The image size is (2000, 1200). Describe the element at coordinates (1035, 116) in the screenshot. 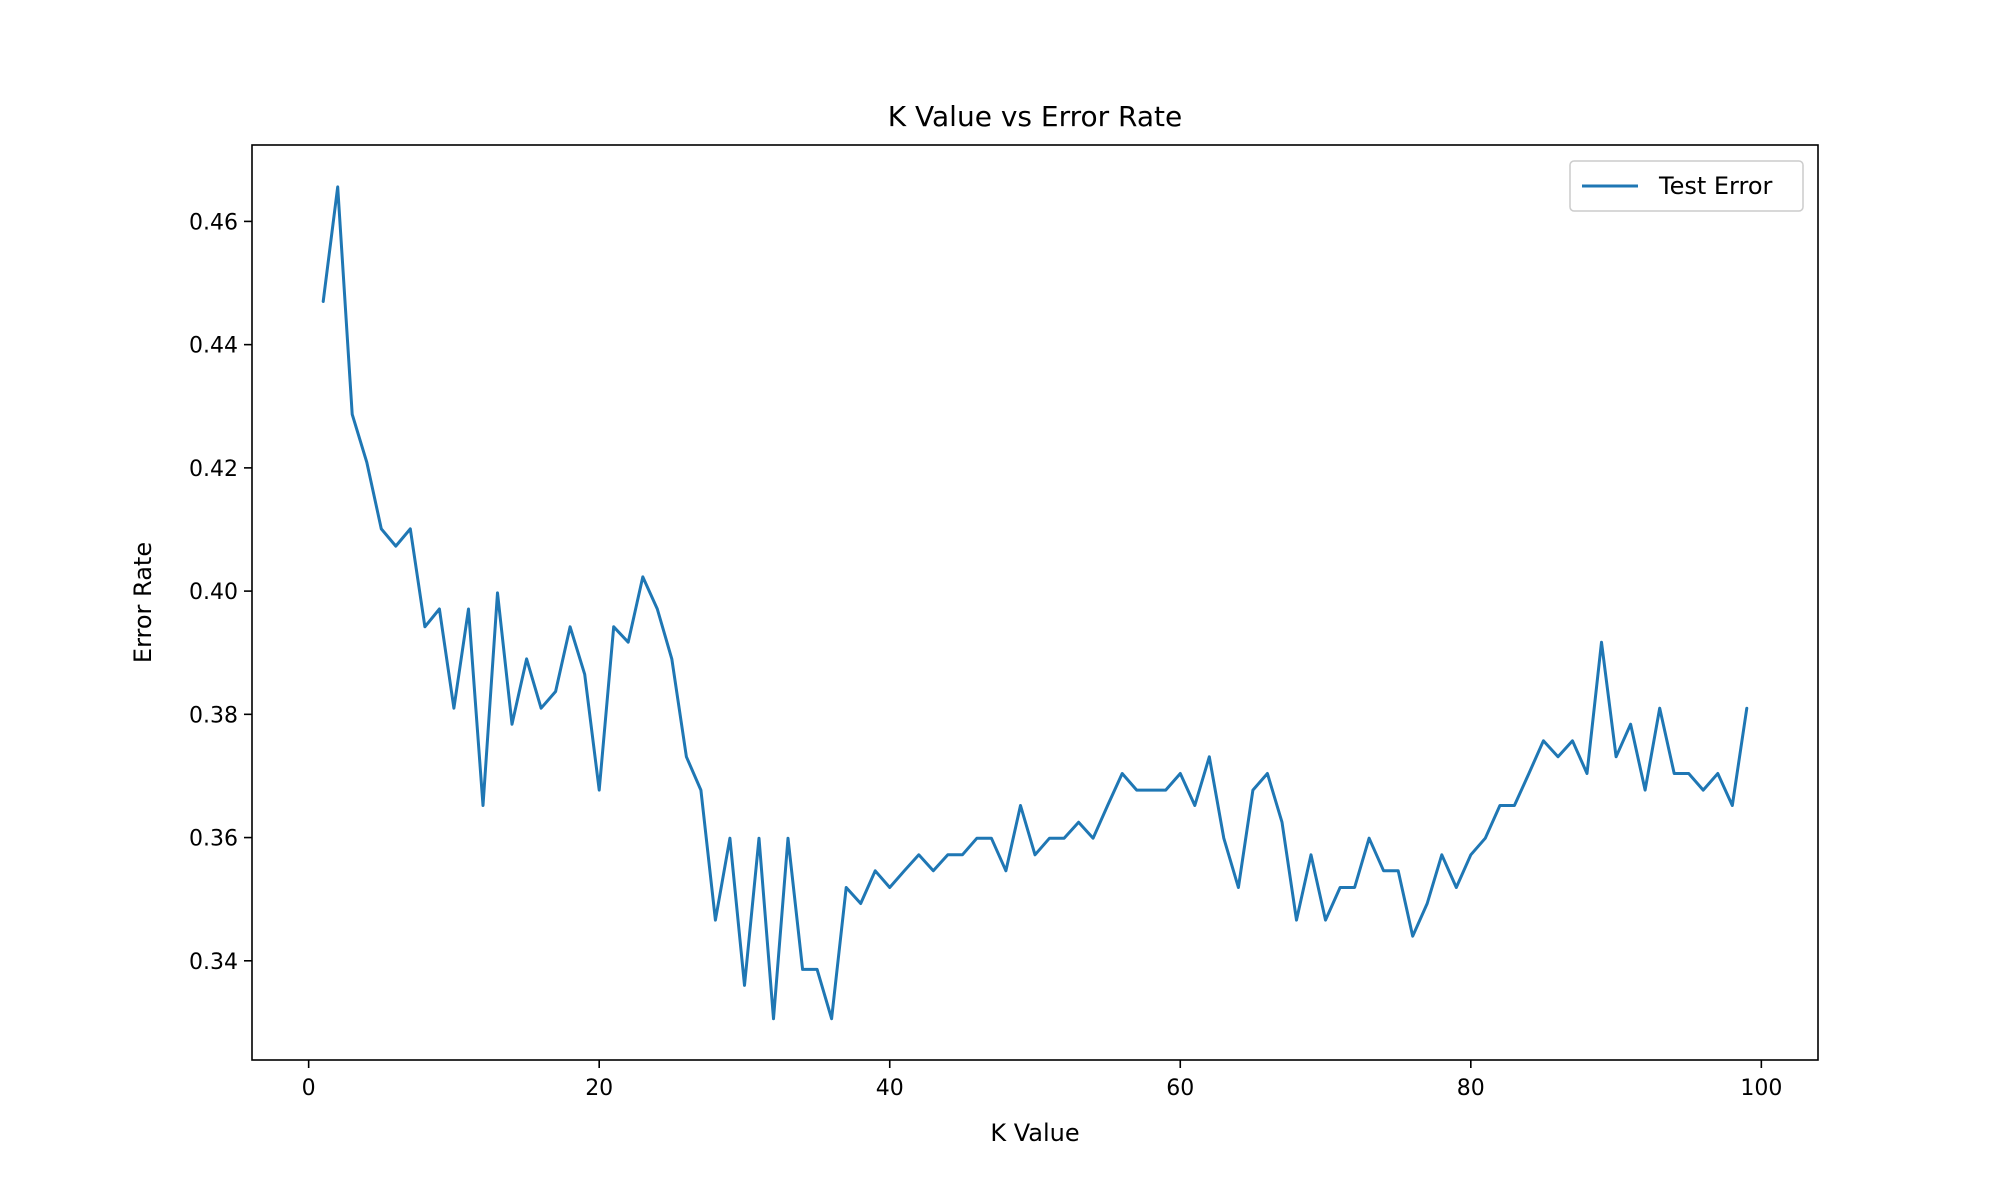

I see `chart-title: K Value vs Error Rate` at that location.